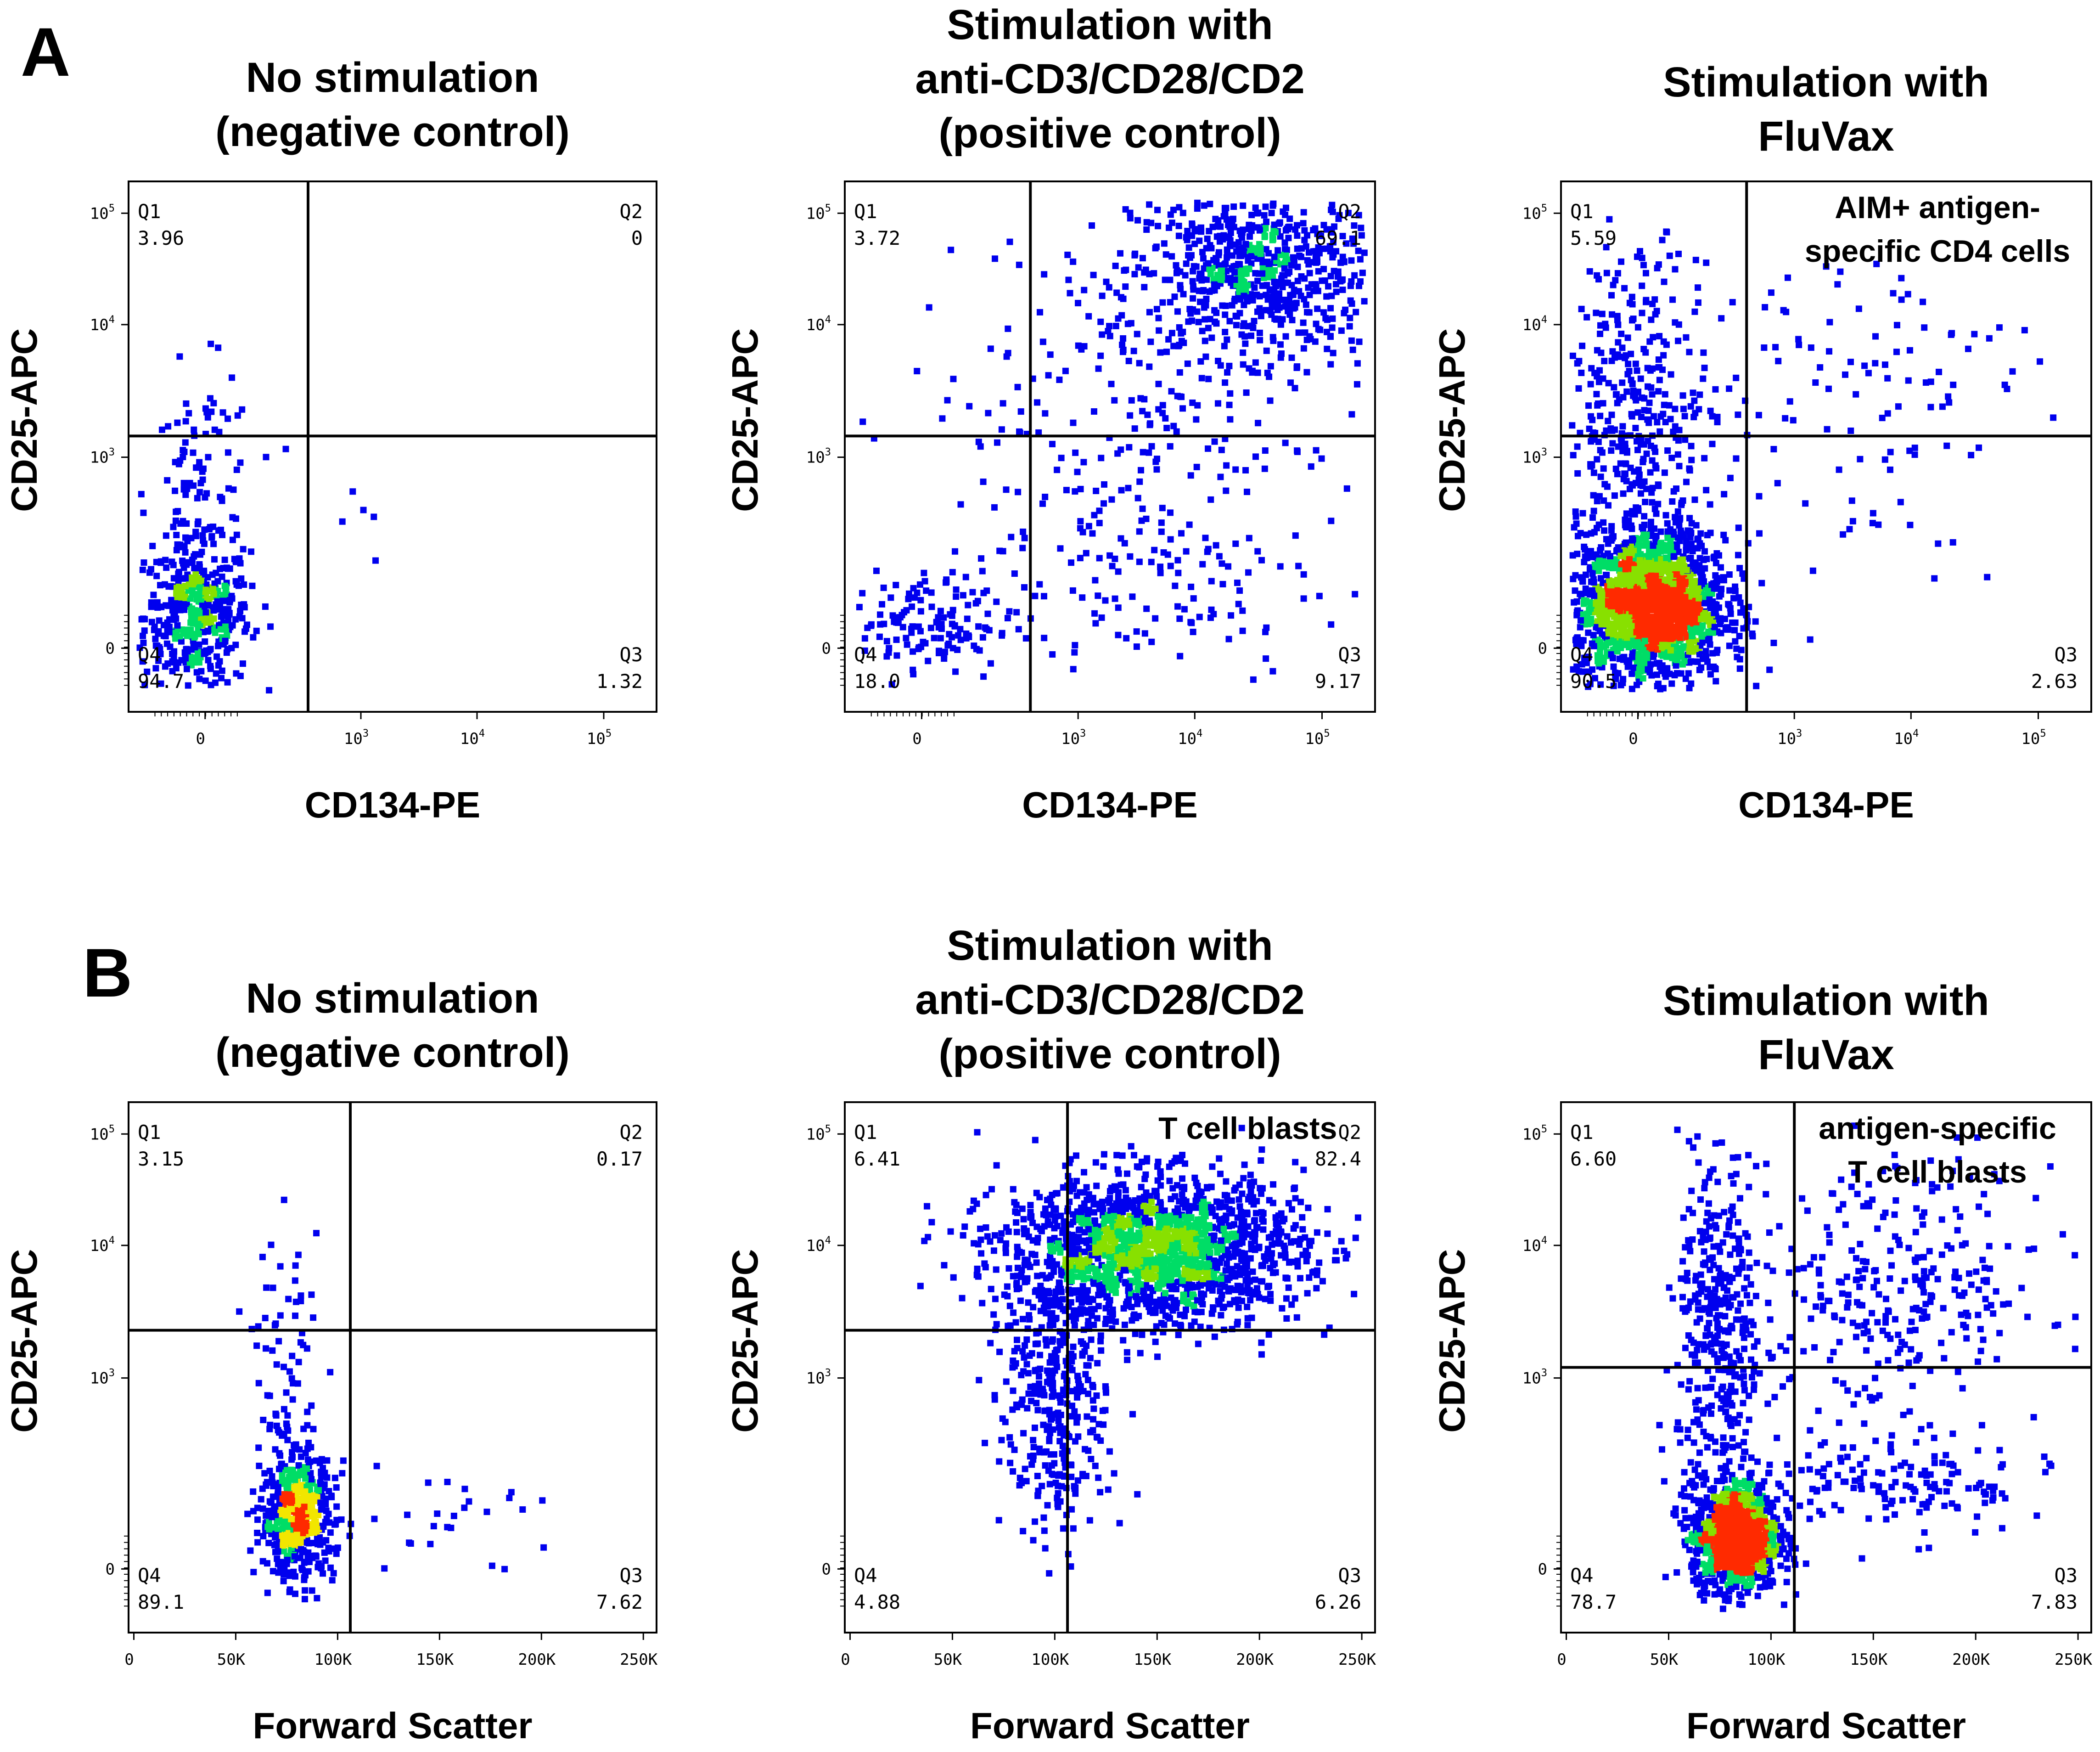 The width and height of the screenshot is (2100, 1752). What do you see at coordinates (1110, 24) in the screenshot?
I see `plot-title-line: Stimulation with` at bounding box center [1110, 24].